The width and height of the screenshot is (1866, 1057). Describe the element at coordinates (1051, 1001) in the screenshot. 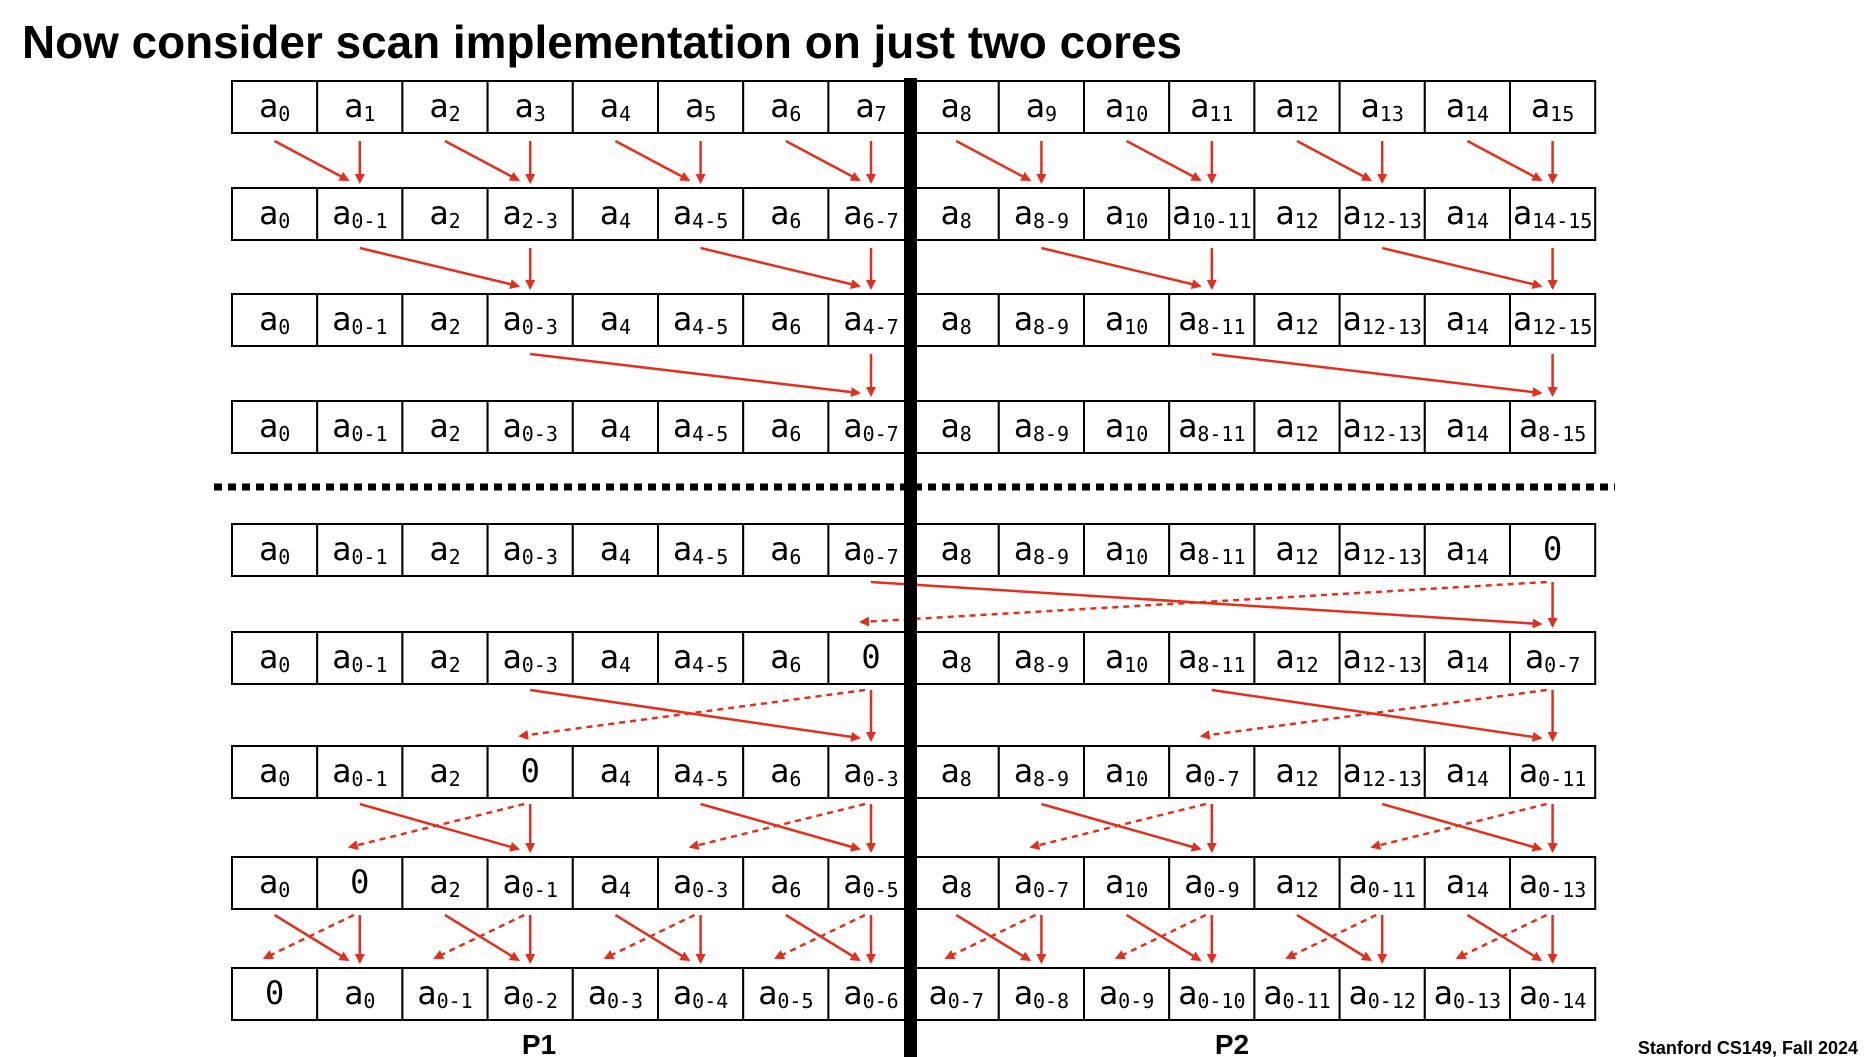

I see `cell-sub: 0-8` at that location.